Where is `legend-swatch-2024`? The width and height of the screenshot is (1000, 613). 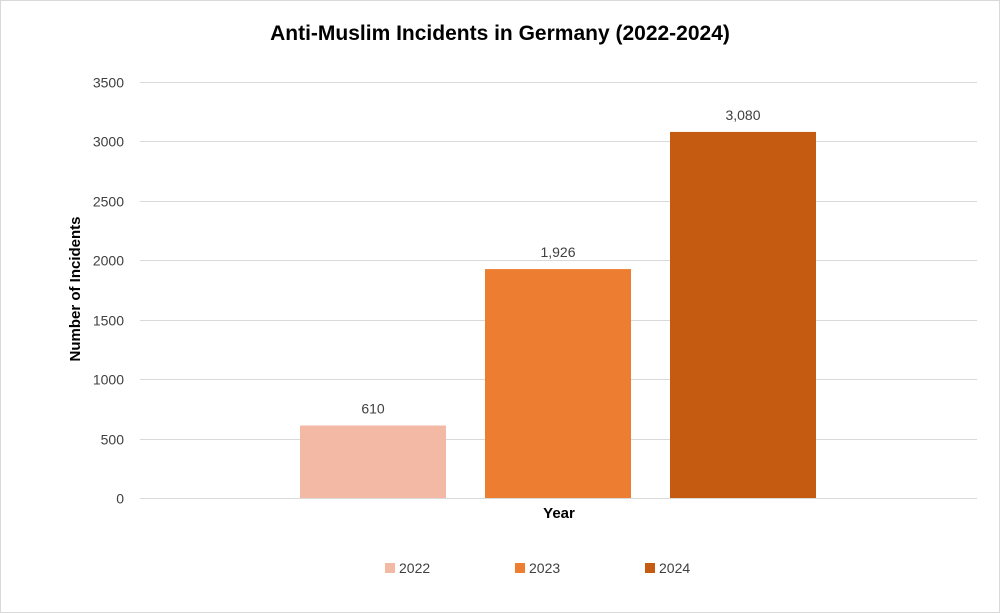 legend-swatch-2024 is located at coordinates (650, 568).